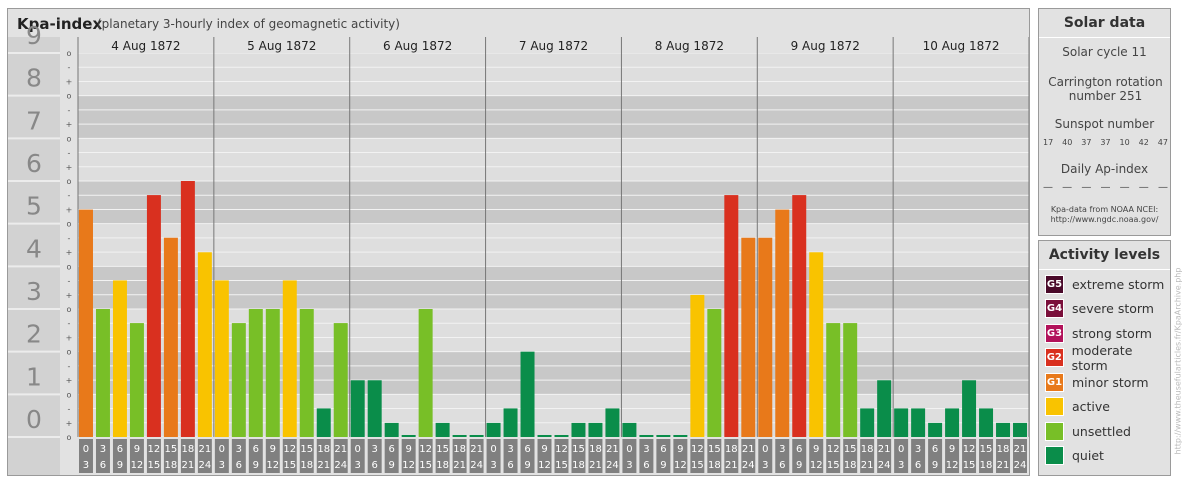 The height and width of the screenshot is (480, 1184). What do you see at coordinates (1054, 357) in the screenshot?
I see `legend-swatch: G2` at bounding box center [1054, 357].